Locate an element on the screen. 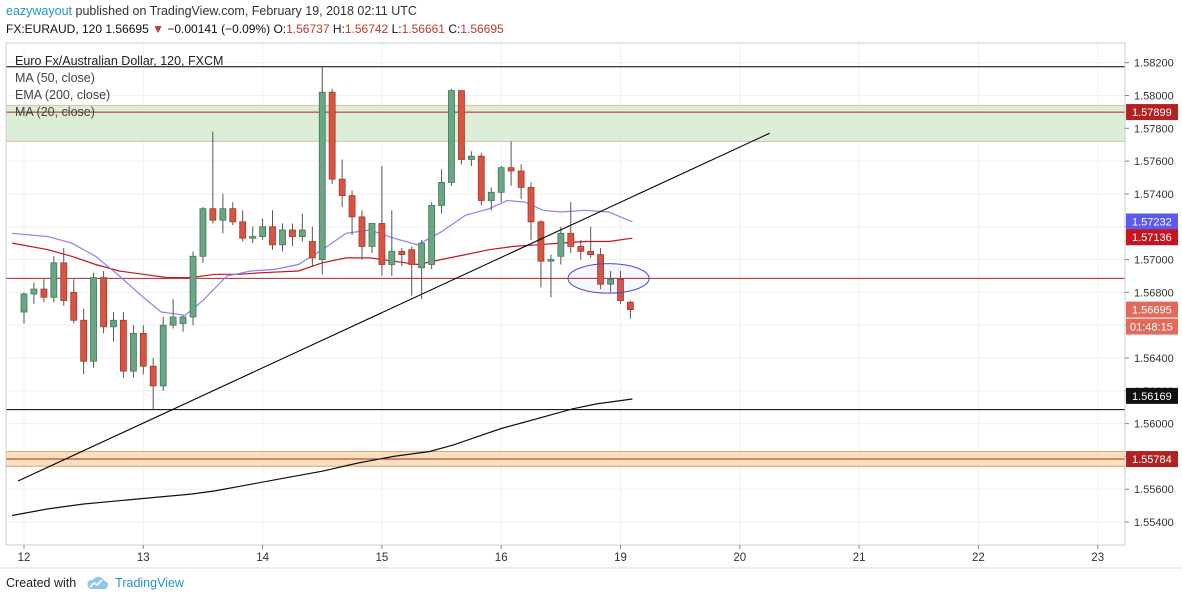  open-value: 1.56737 is located at coordinates (308, 29).